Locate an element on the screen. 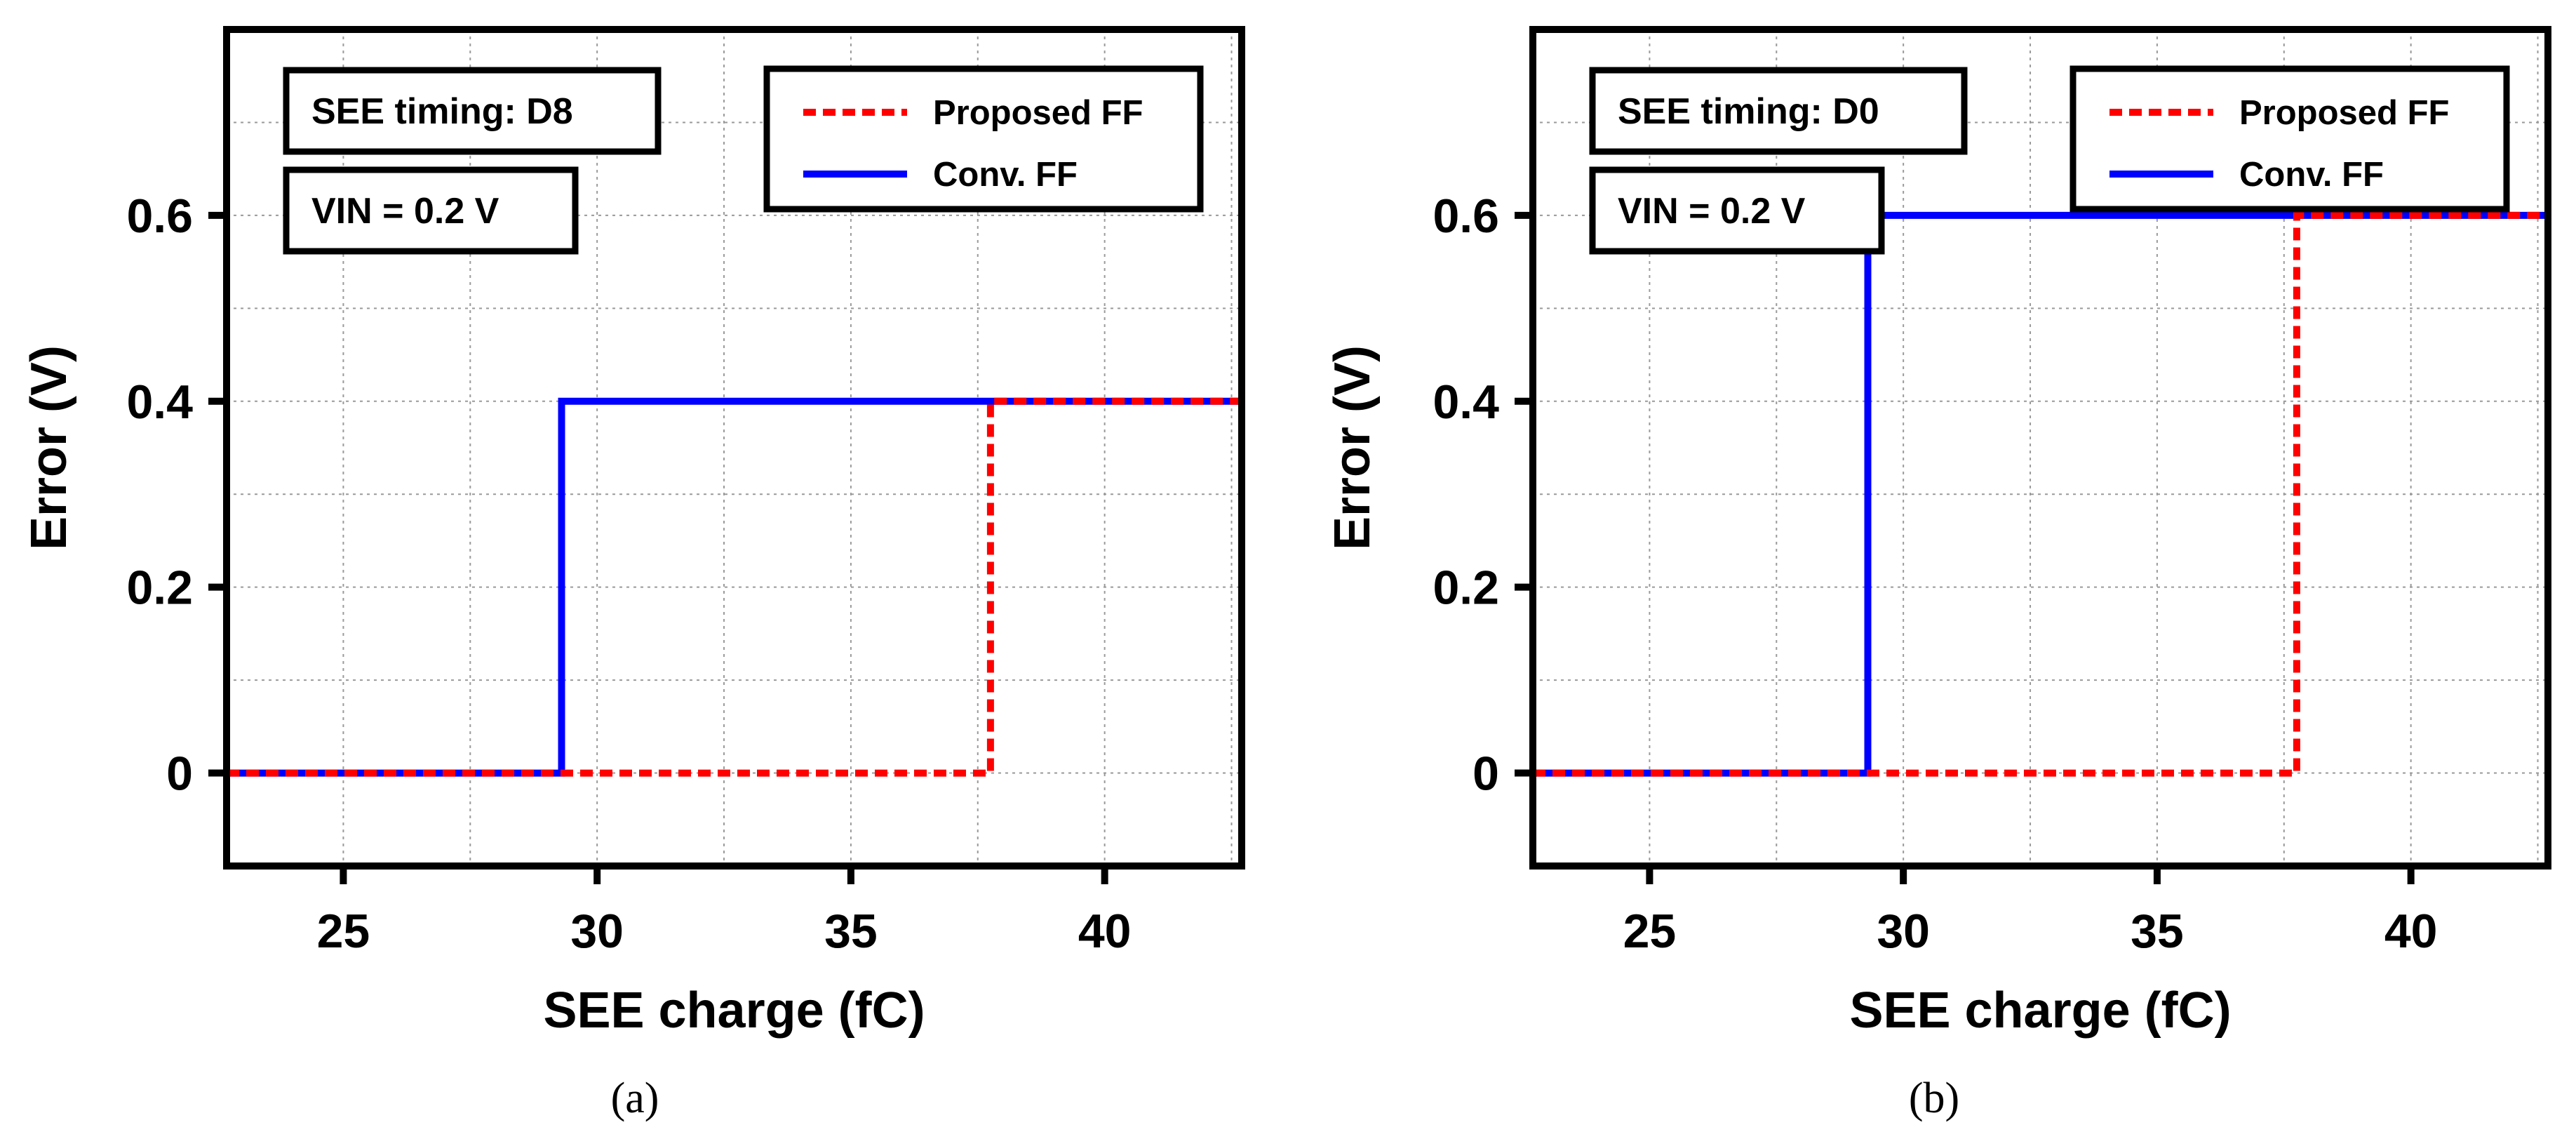 This screenshot has height=1139, width=2576. panel-caption: (a) is located at coordinates (635, 1098).